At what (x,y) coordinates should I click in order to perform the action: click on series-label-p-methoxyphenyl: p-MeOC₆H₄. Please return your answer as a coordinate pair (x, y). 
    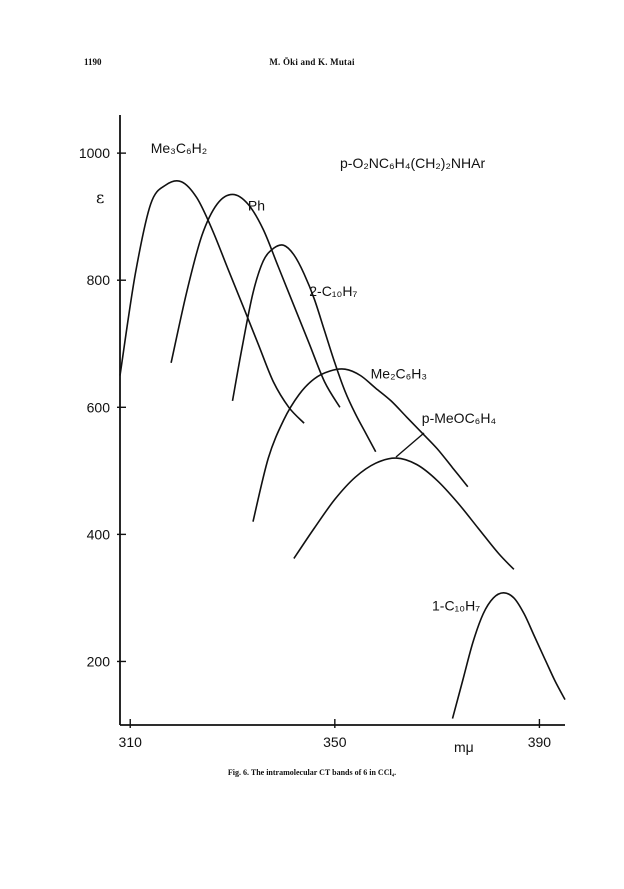
    Looking at the image, I should click on (459, 418).